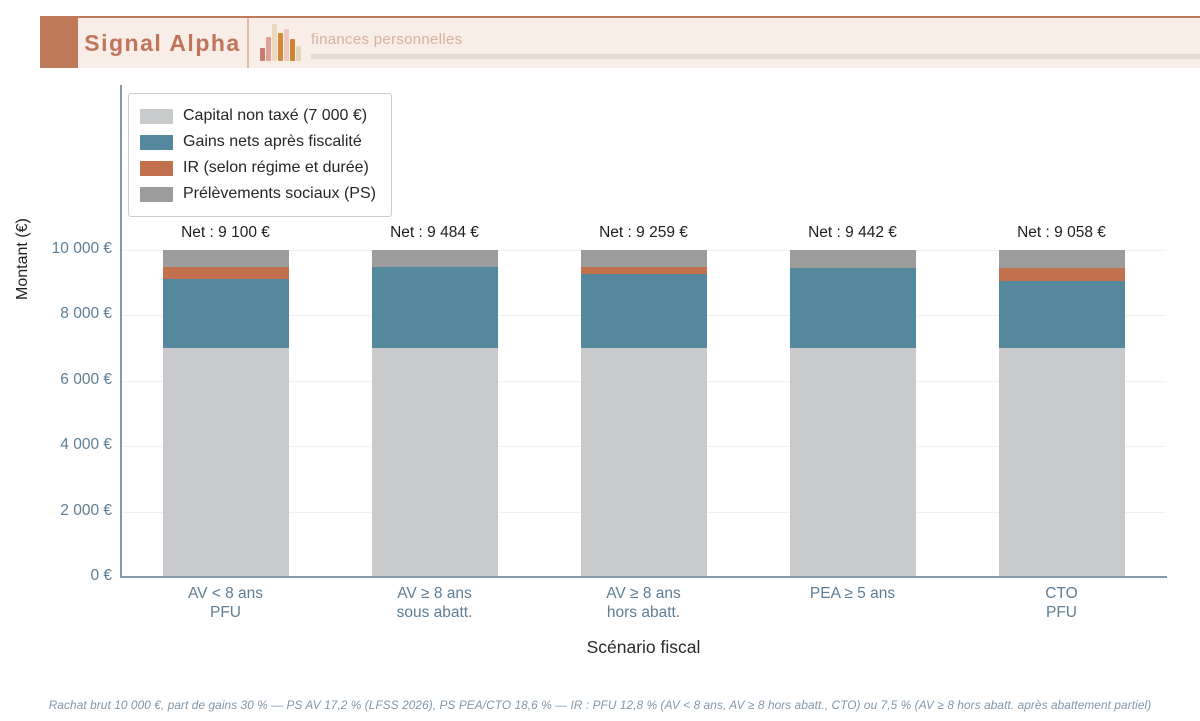 This screenshot has height=721, width=1200. I want to click on y-tick-label: 8 000 €, so click(86, 314).